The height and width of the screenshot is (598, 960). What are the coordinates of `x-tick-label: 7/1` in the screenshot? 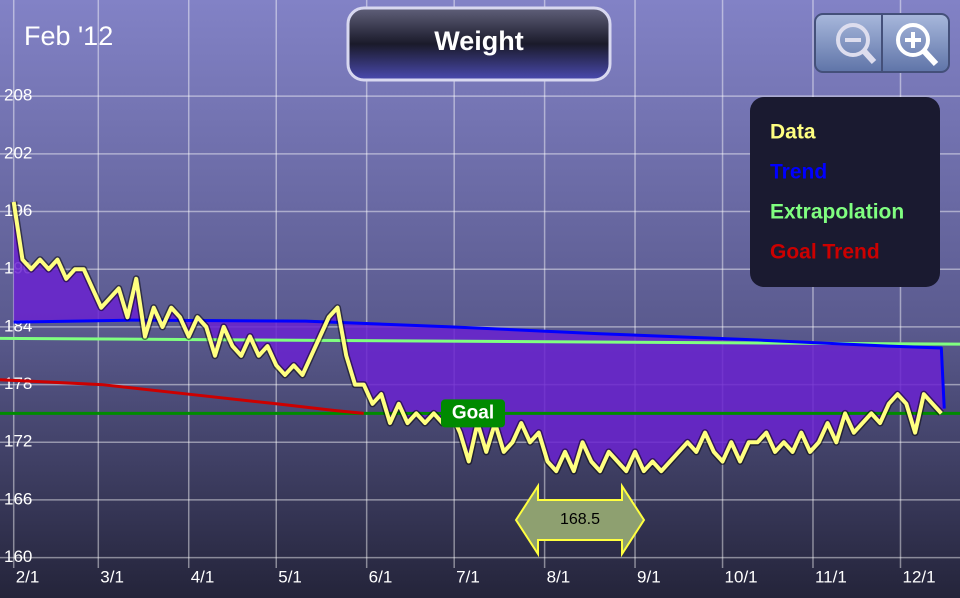 It's located at (468, 576).